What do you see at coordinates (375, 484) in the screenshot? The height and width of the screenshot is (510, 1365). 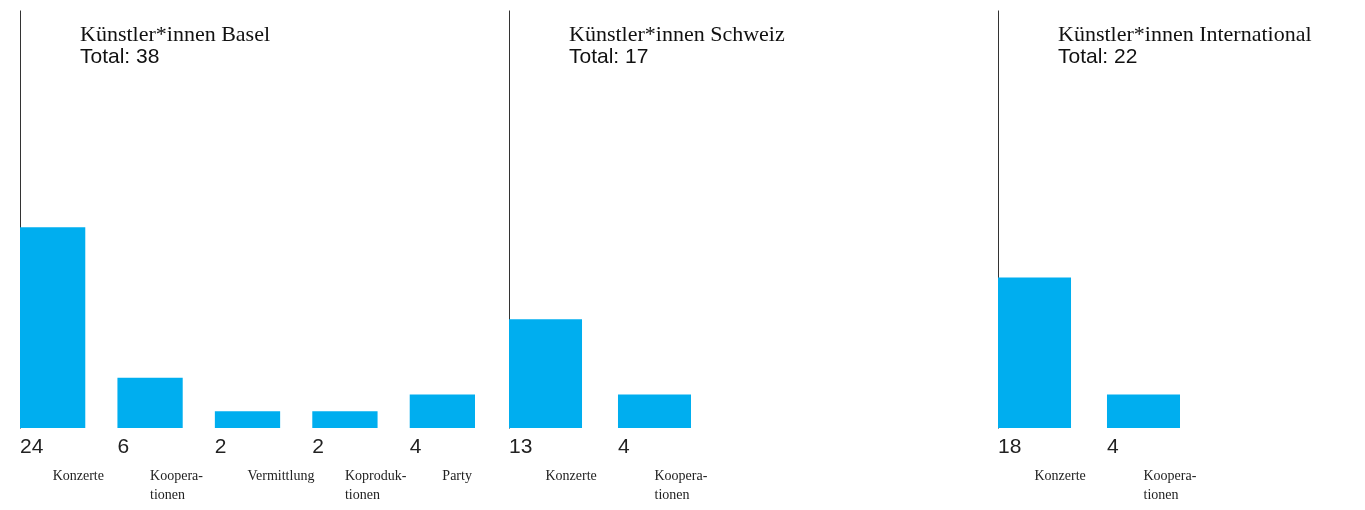 I see `x-tick-label: Koproduk- tionen` at bounding box center [375, 484].